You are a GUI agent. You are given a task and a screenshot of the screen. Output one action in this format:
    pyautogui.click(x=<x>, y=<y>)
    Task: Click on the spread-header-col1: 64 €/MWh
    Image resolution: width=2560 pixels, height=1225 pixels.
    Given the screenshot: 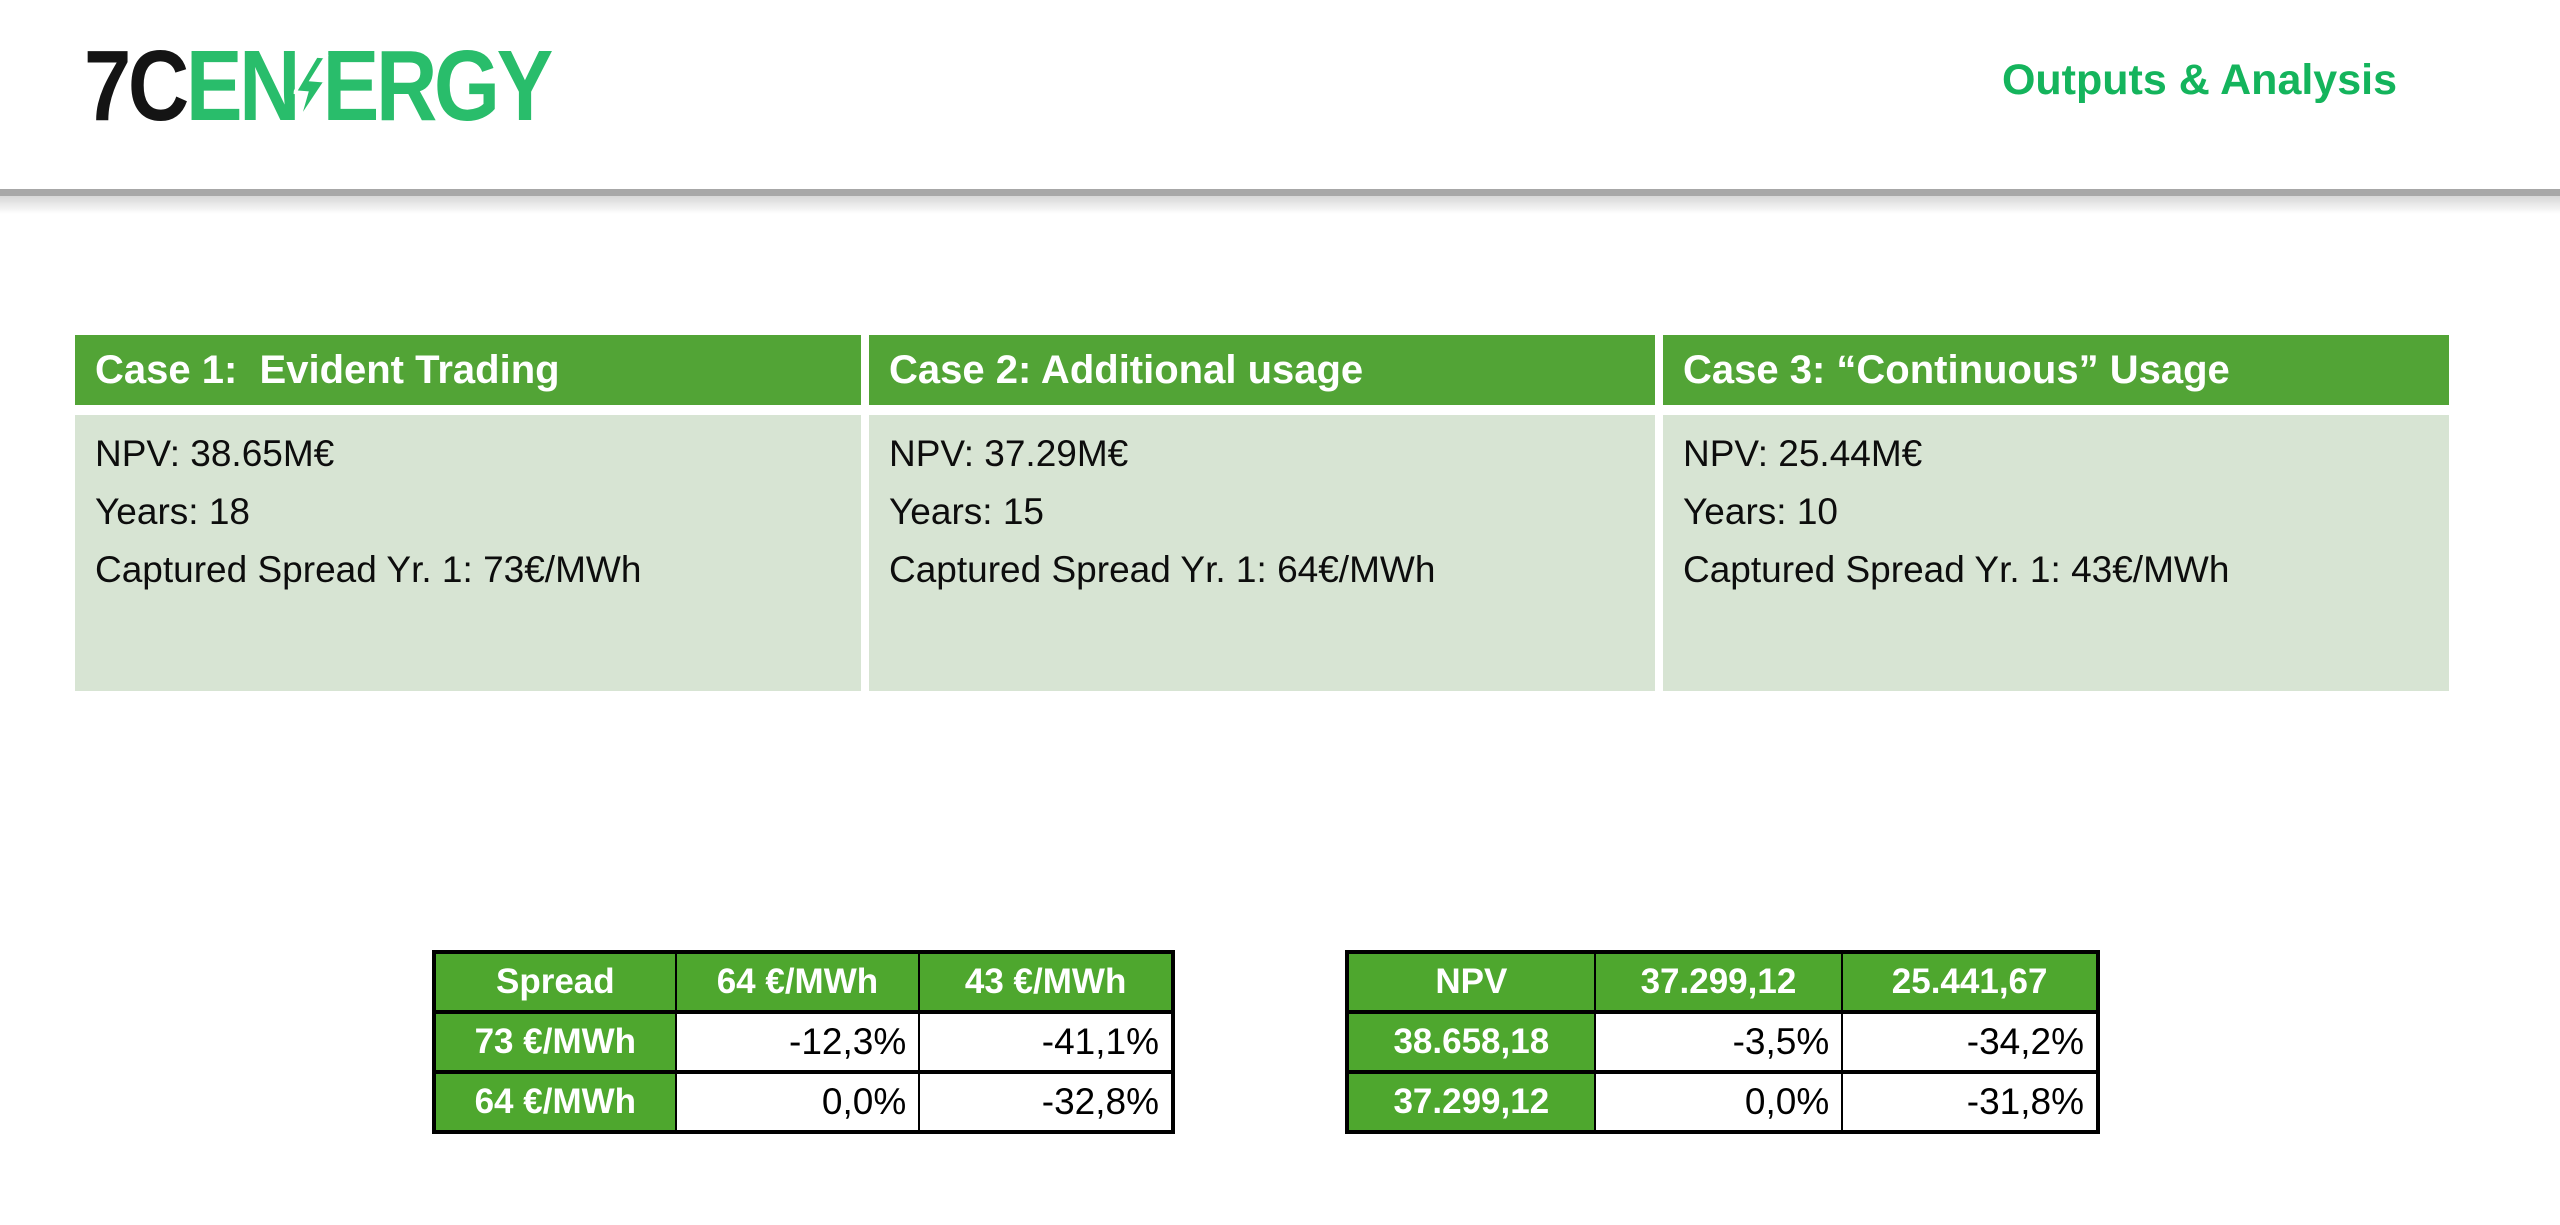 What is the action you would take?
    pyautogui.click(x=797, y=982)
    